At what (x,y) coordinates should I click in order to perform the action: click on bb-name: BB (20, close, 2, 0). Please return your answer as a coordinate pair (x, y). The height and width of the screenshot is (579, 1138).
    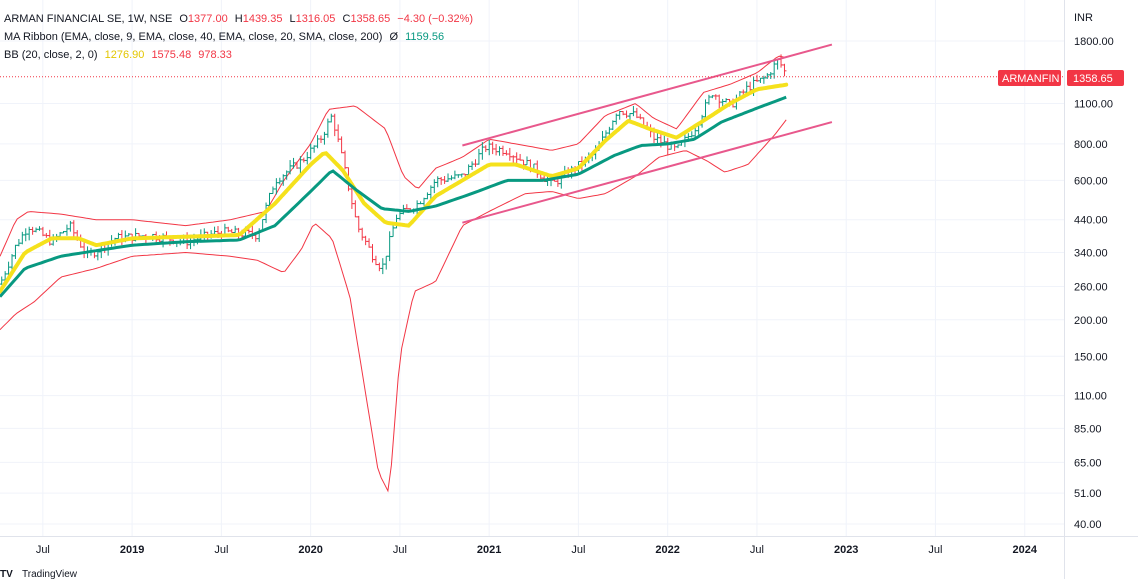
    Looking at the image, I should click on (51, 55).